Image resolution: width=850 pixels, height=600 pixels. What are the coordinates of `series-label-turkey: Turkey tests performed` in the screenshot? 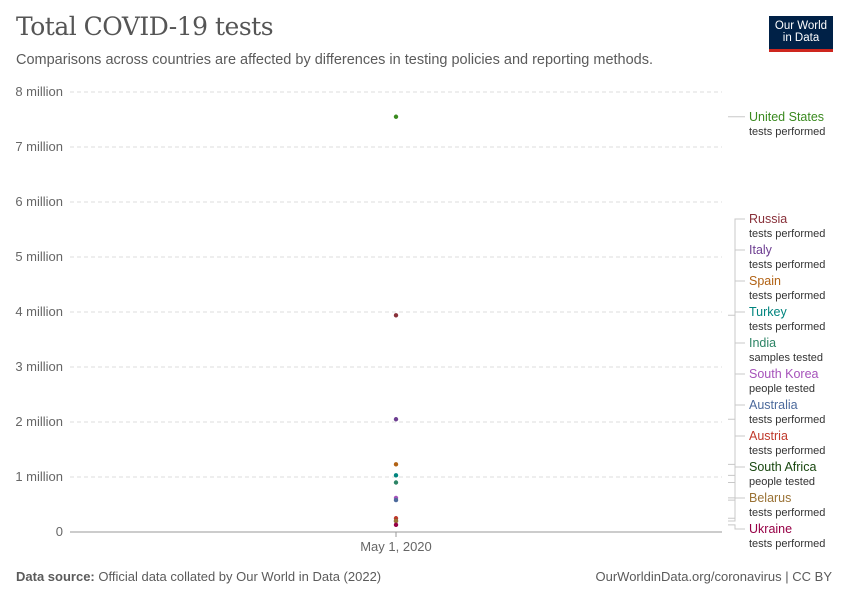 It's located at (787, 319).